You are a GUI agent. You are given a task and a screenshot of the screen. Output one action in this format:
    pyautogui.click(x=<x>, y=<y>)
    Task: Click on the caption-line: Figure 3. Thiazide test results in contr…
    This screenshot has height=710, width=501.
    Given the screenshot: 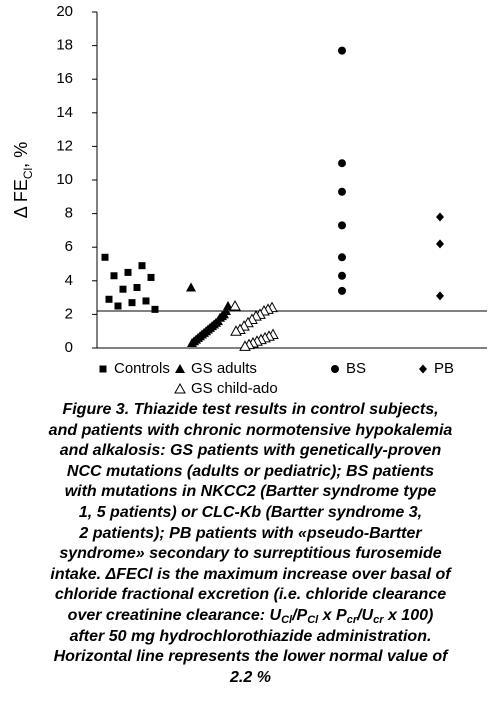 What is the action you would take?
    pyautogui.click(x=250, y=409)
    